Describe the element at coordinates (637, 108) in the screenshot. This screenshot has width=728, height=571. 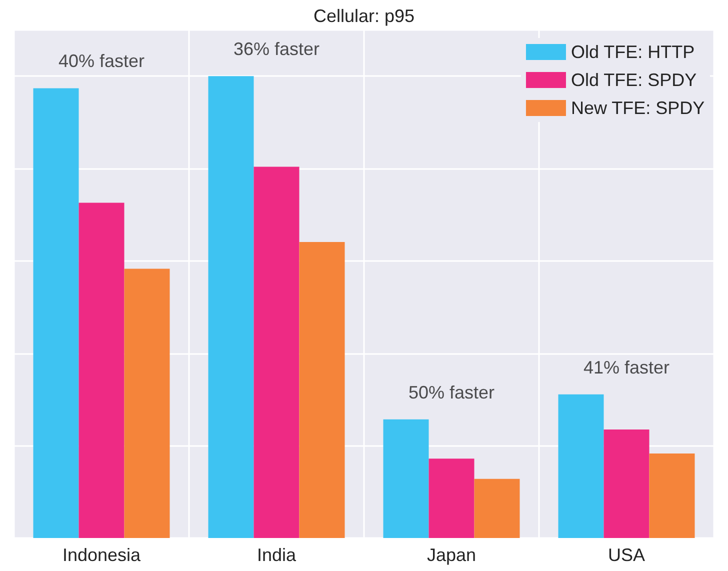
I see `legend-label: New TFE: SPDY` at that location.